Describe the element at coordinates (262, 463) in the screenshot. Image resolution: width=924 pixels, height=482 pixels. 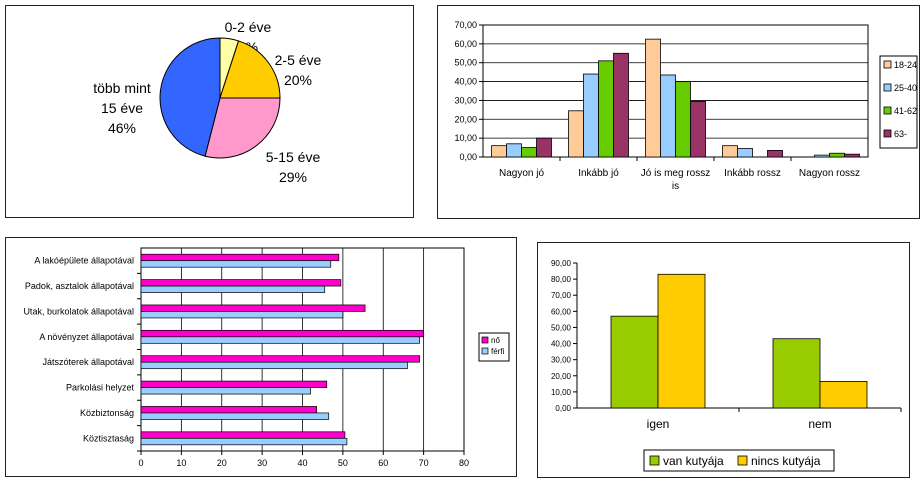
I see `x-tick-label: 30` at that location.